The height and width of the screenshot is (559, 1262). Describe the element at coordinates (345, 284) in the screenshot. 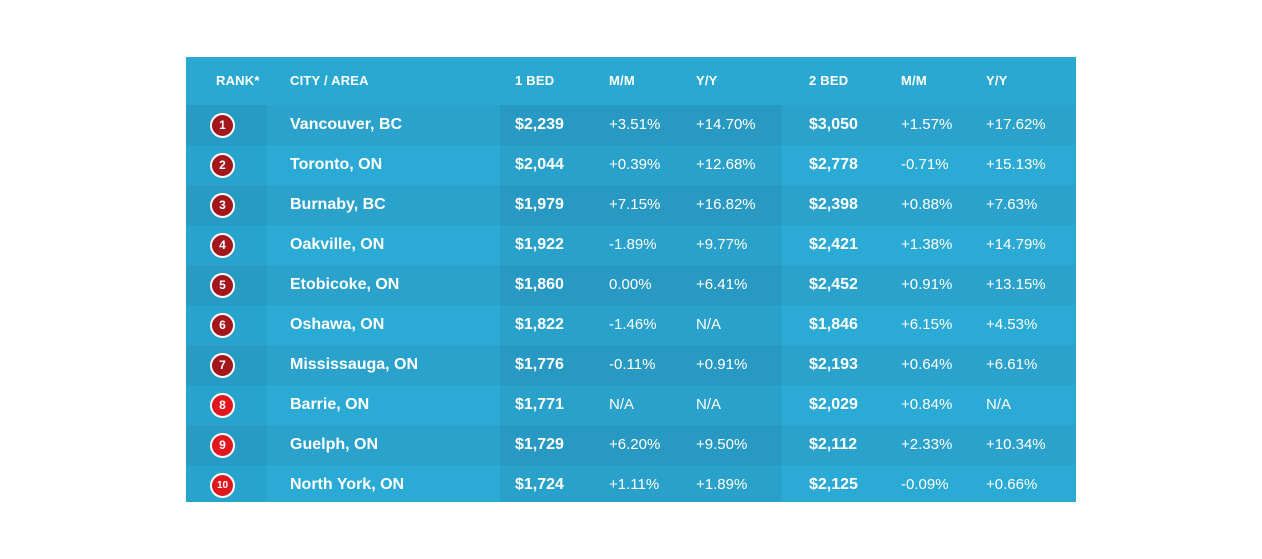

I see `city-cell: Etobicoke, ON` at that location.